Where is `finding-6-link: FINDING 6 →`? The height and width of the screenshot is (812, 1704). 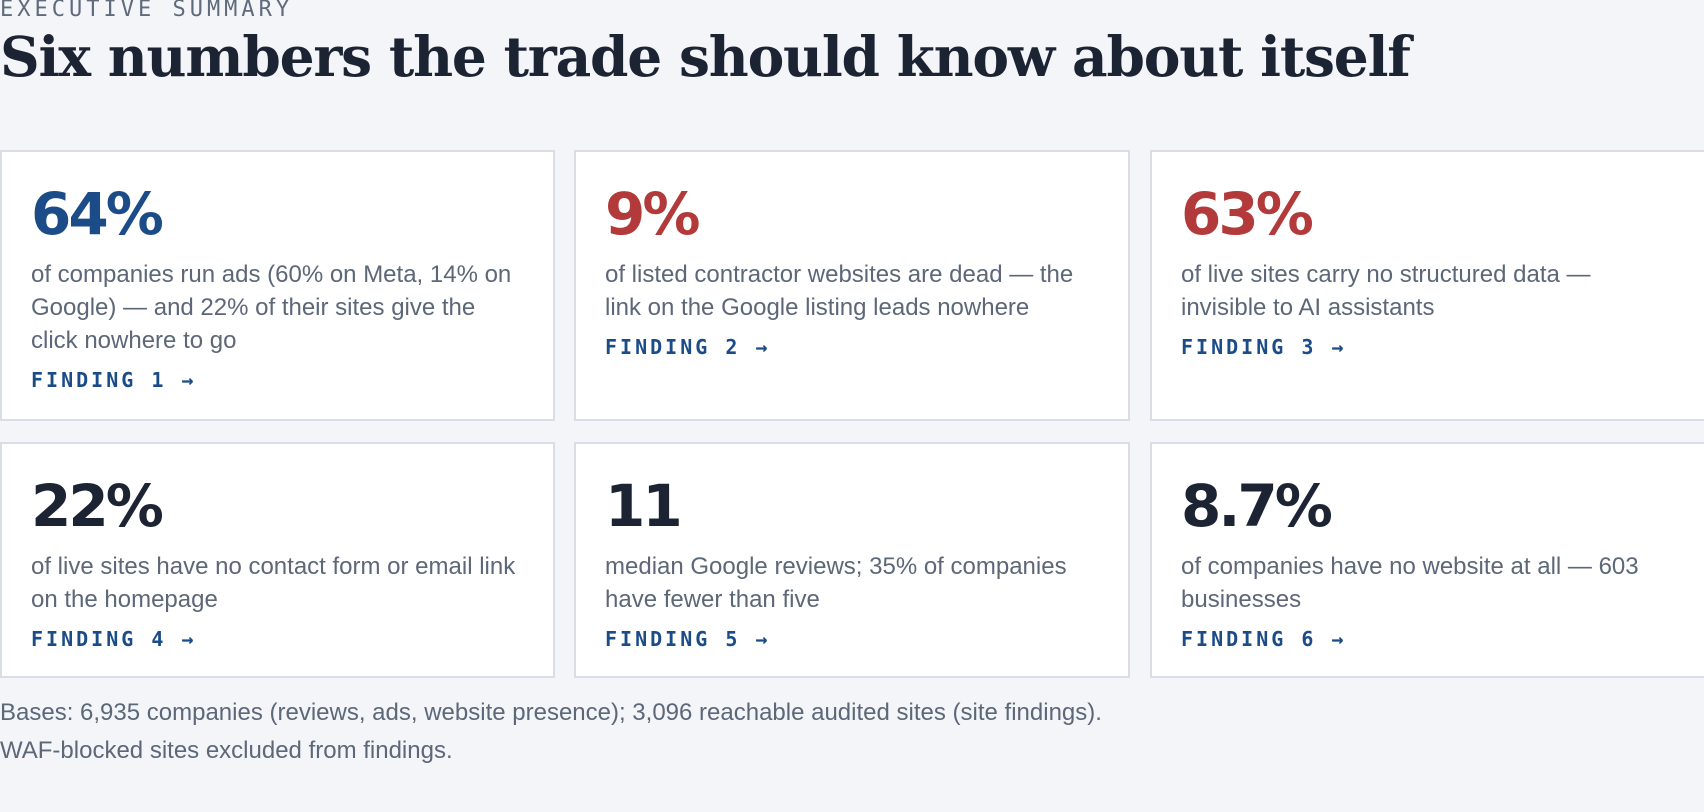 finding-6-link: FINDING 6 → is located at coordinates (1264, 639).